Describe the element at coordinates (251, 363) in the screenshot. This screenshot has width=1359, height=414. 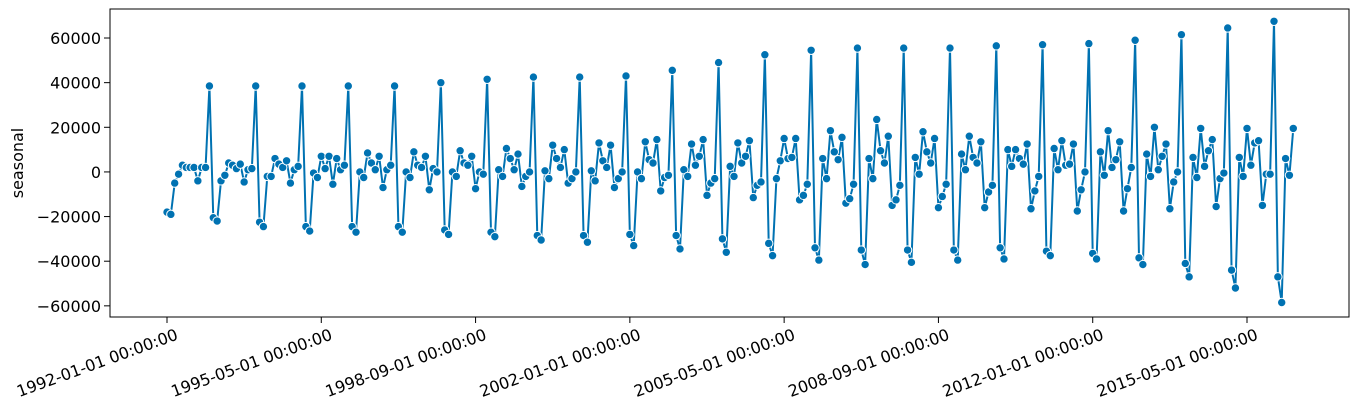
I see `x-tick-label: 1995-05-01 00:00:00` at that location.